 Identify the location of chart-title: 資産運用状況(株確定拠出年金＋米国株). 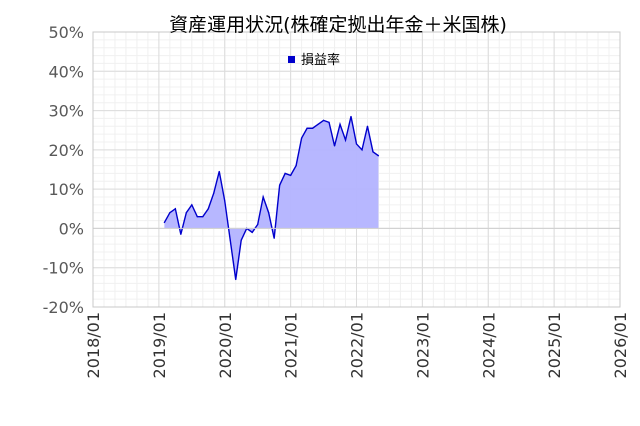
(338, 25).